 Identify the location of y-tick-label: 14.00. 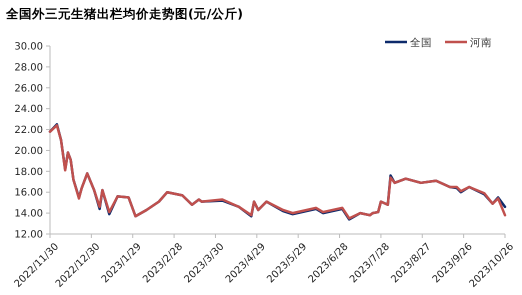
(28, 214).